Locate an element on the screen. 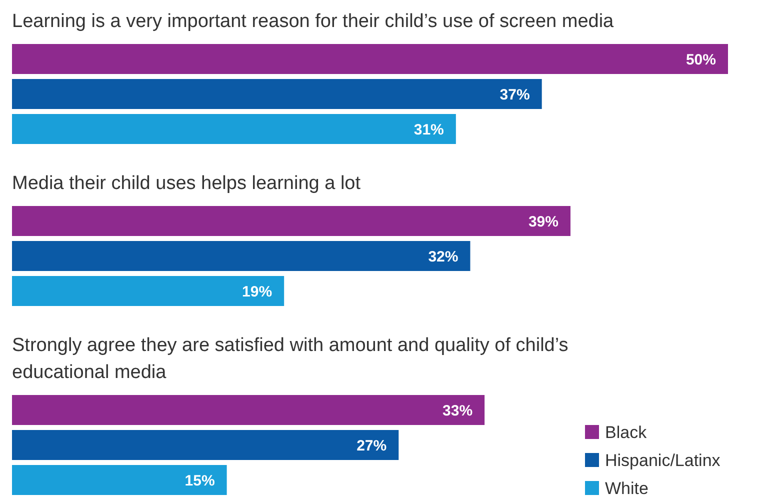  data-label: 19% is located at coordinates (257, 291).